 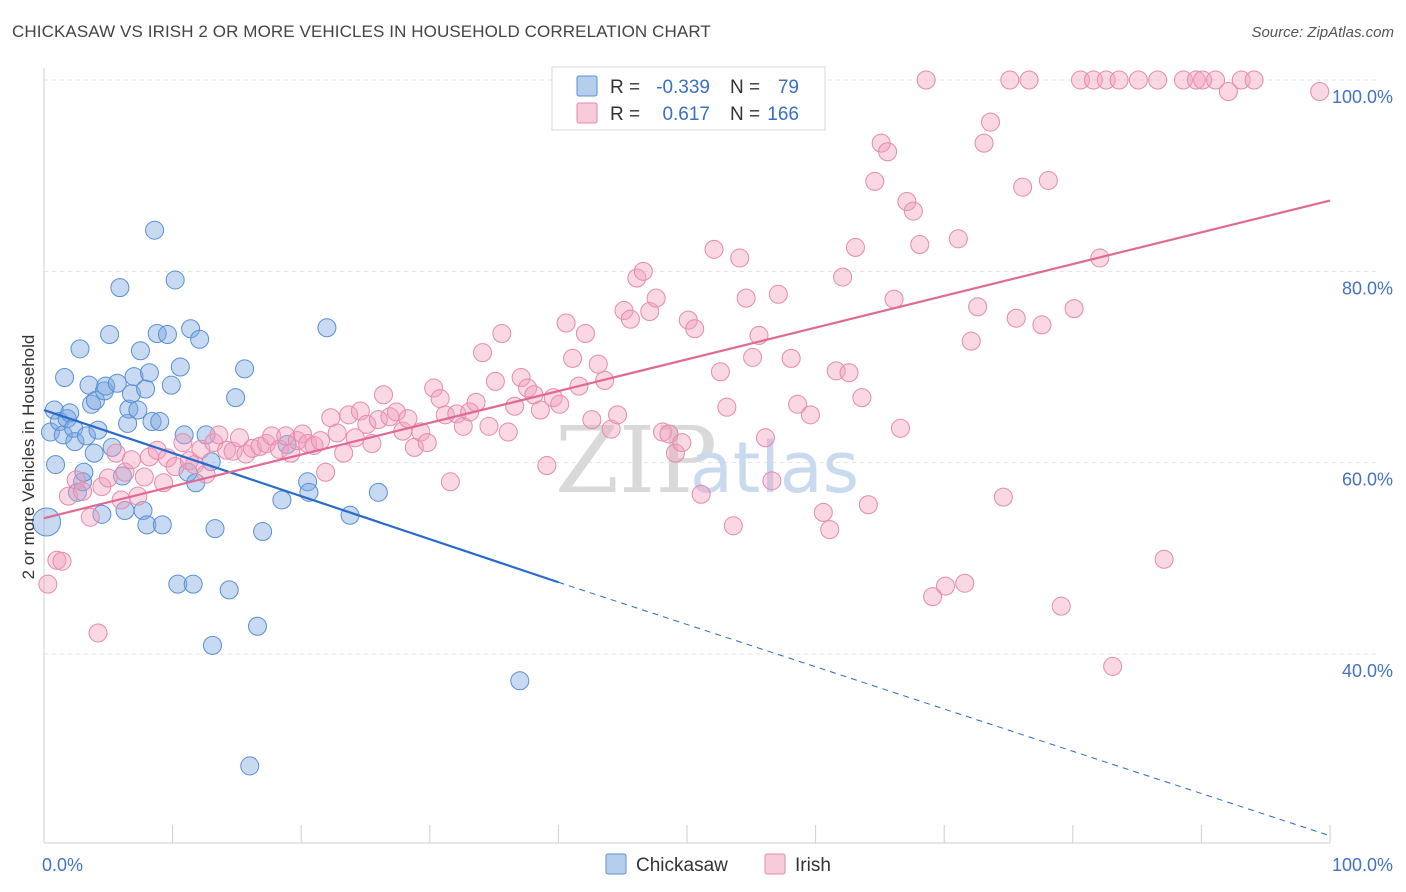 What do you see at coordinates (683, 87) in the screenshot?
I see `legend-r-value-chickasaw: -0.339` at bounding box center [683, 87].